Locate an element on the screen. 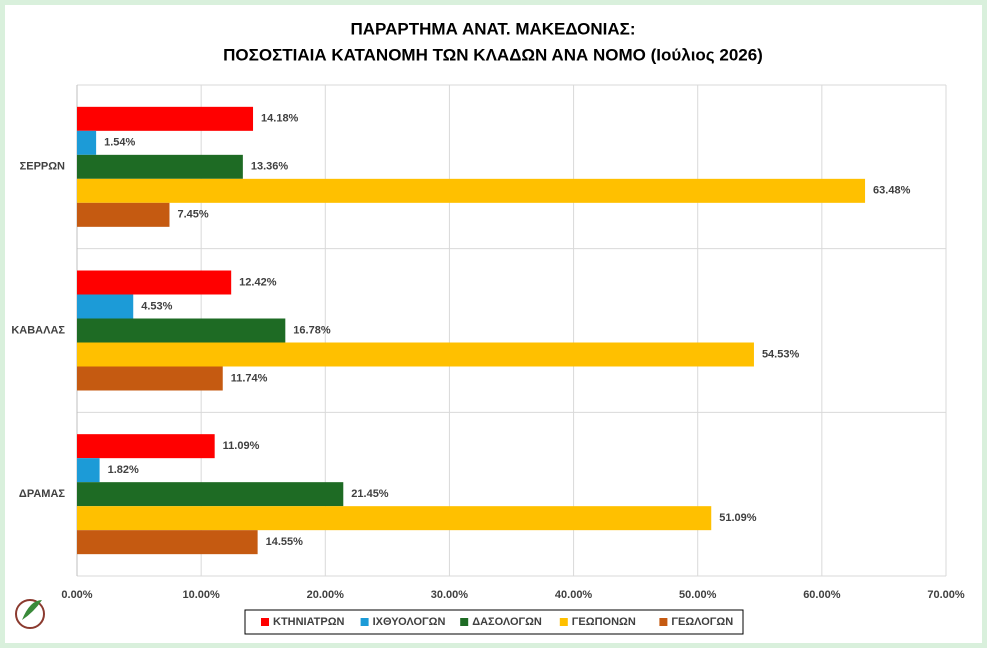  data-label: 21.45% is located at coordinates (370, 494).